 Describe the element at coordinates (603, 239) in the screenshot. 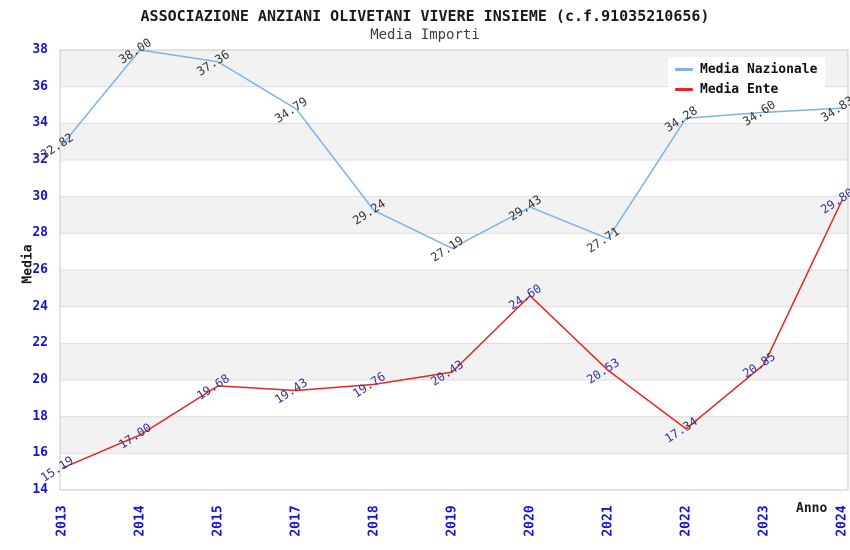

I see `data-label-media-nazionale: 27.71` at that location.